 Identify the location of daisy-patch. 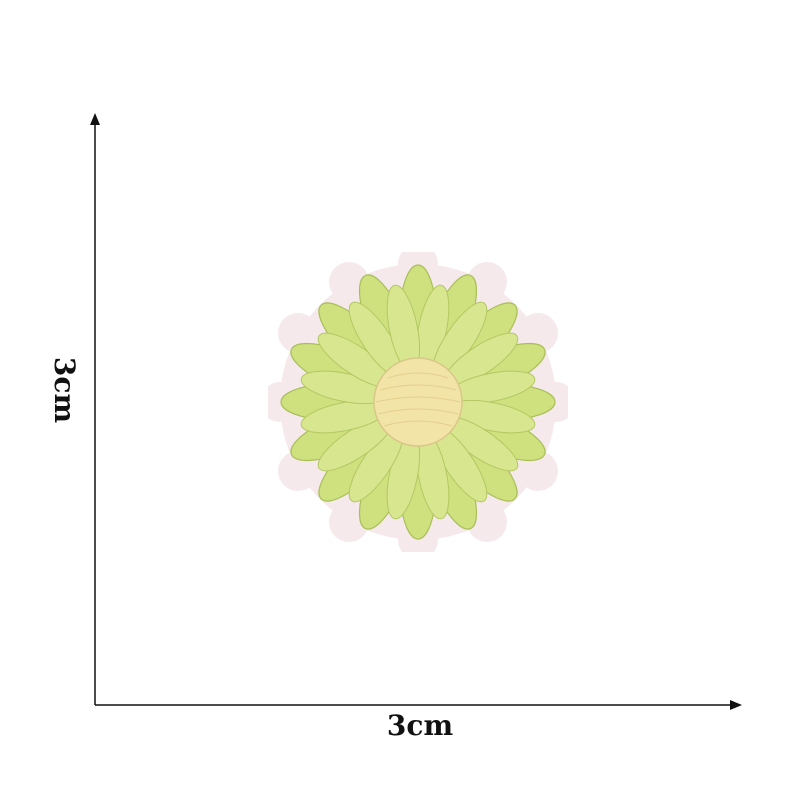
(418, 402).